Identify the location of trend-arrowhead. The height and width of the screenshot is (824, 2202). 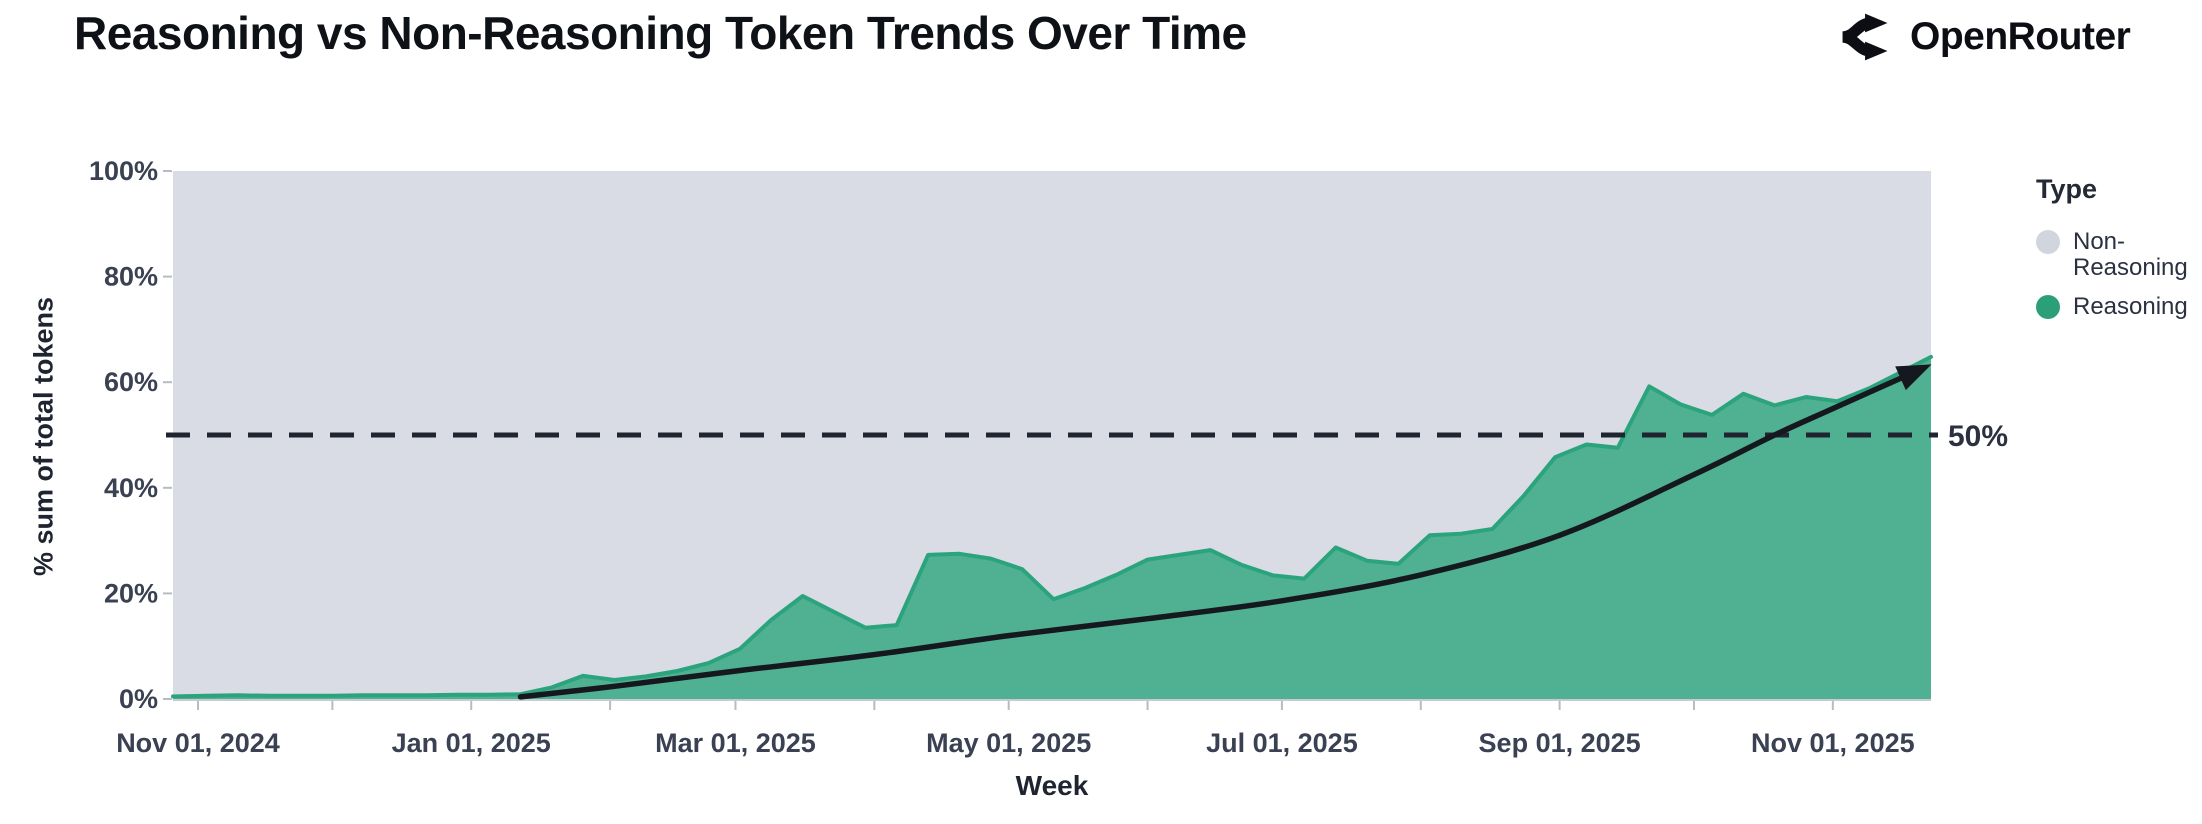
(1913, 377).